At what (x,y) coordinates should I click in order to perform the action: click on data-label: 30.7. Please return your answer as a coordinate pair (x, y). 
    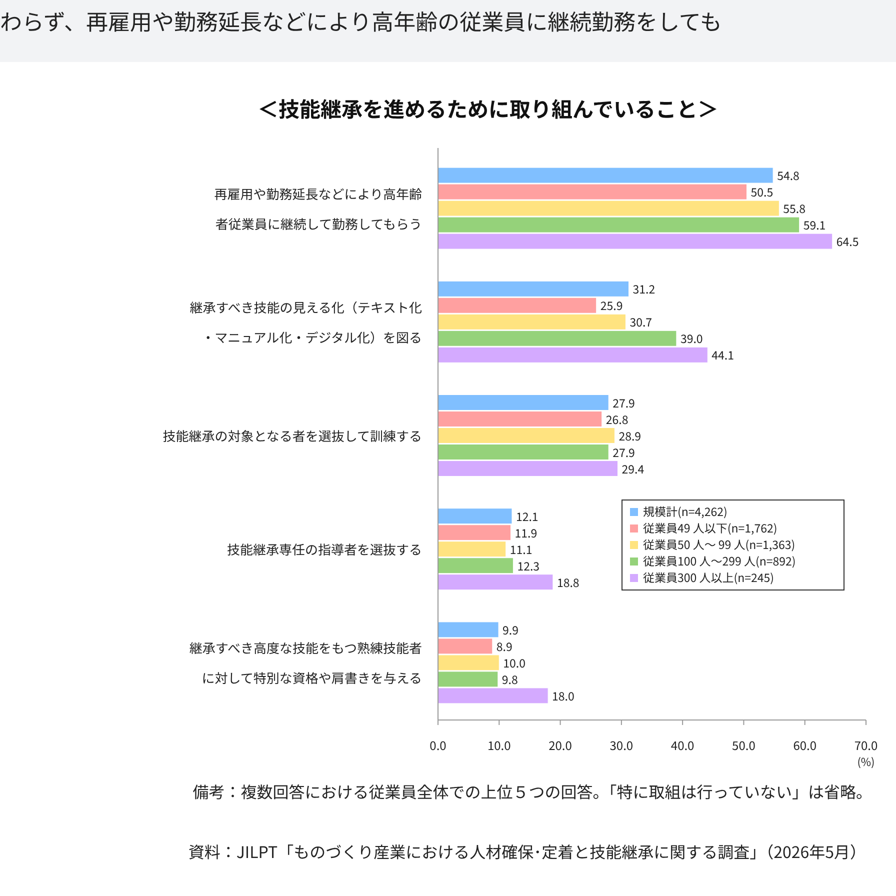
    Looking at the image, I should click on (641, 322).